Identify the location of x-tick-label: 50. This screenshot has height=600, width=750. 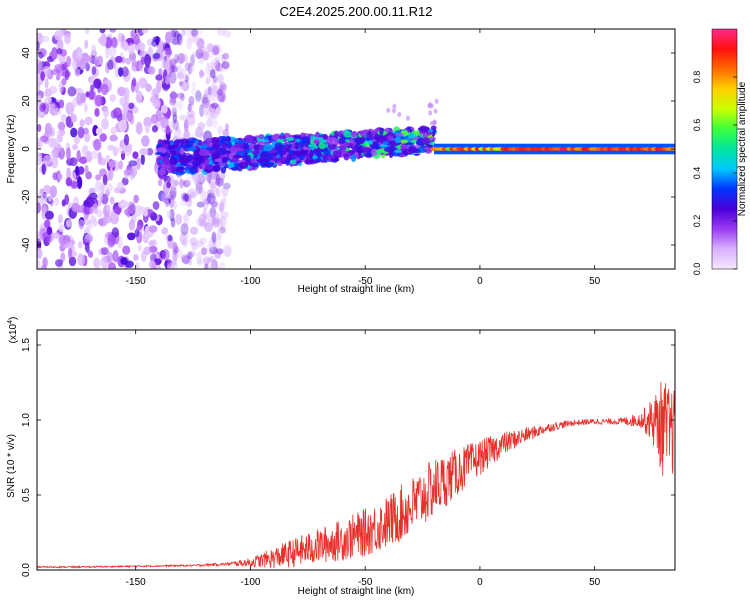
(595, 281).